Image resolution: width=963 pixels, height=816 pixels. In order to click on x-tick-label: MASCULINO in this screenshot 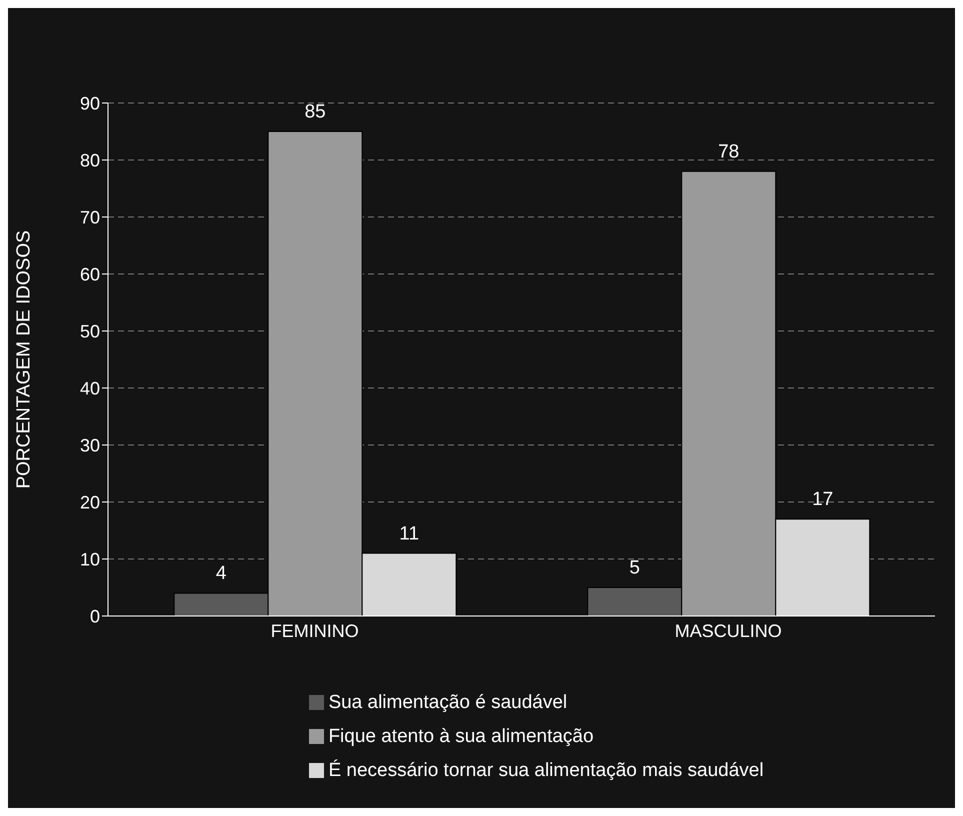, I will do `click(728, 630)`.